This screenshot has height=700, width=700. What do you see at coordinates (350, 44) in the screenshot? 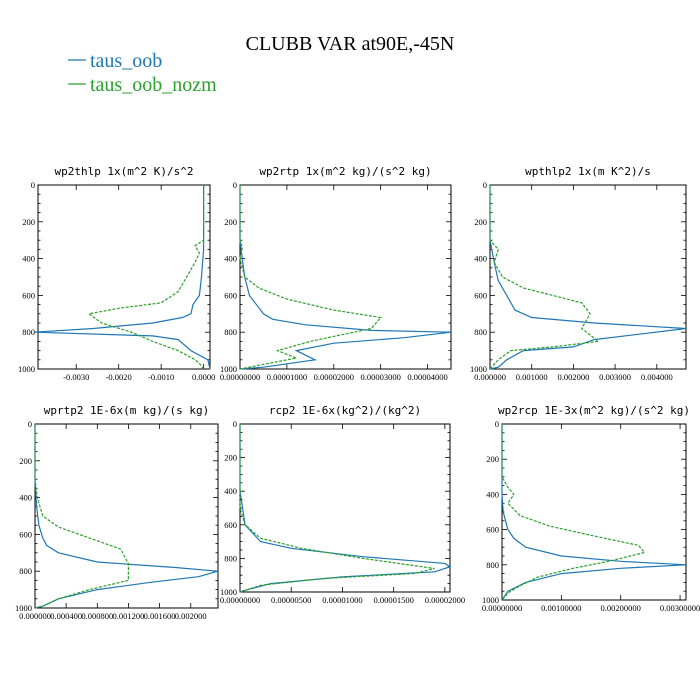
I see `figure-title: CLUBB VAR at90E,-45N` at bounding box center [350, 44].